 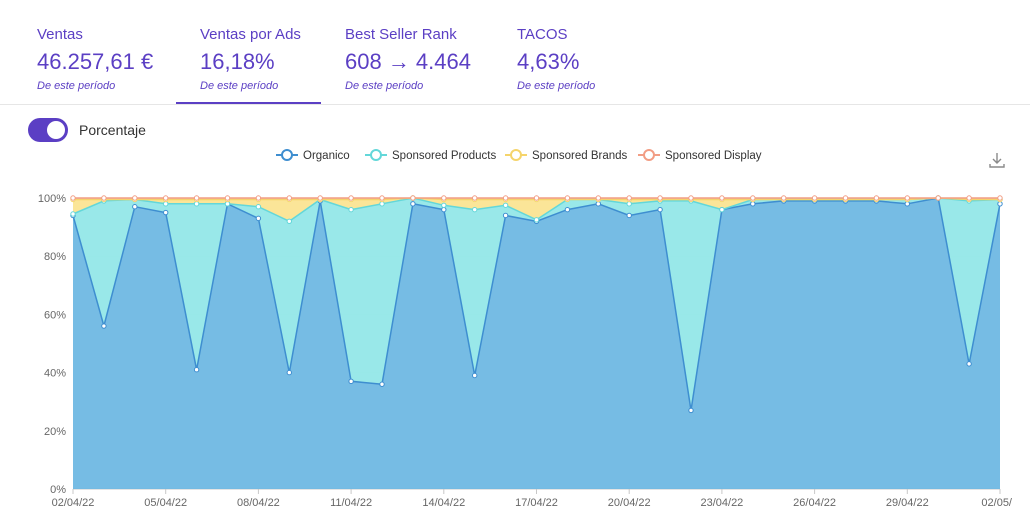 What do you see at coordinates (536, 210) in the screenshot?
I see `area-sponsored-brands` at bounding box center [536, 210].